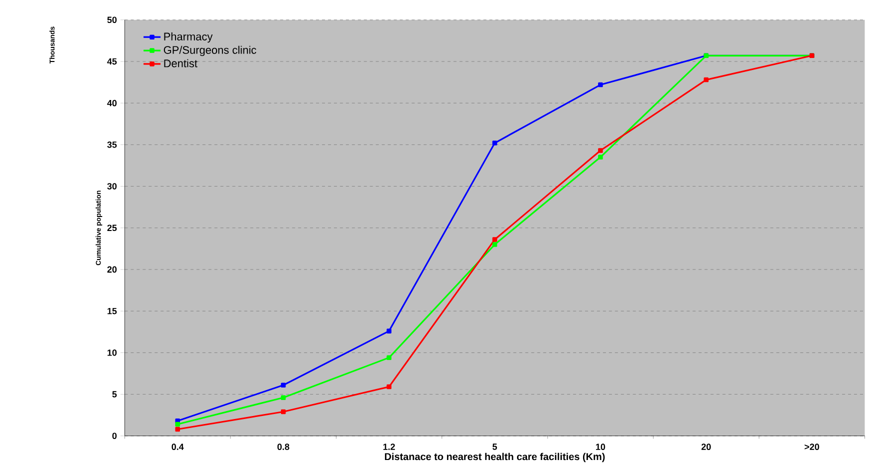 This screenshot has height=475, width=870. I want to click on y-tick-label: 35, so click(112, 144).